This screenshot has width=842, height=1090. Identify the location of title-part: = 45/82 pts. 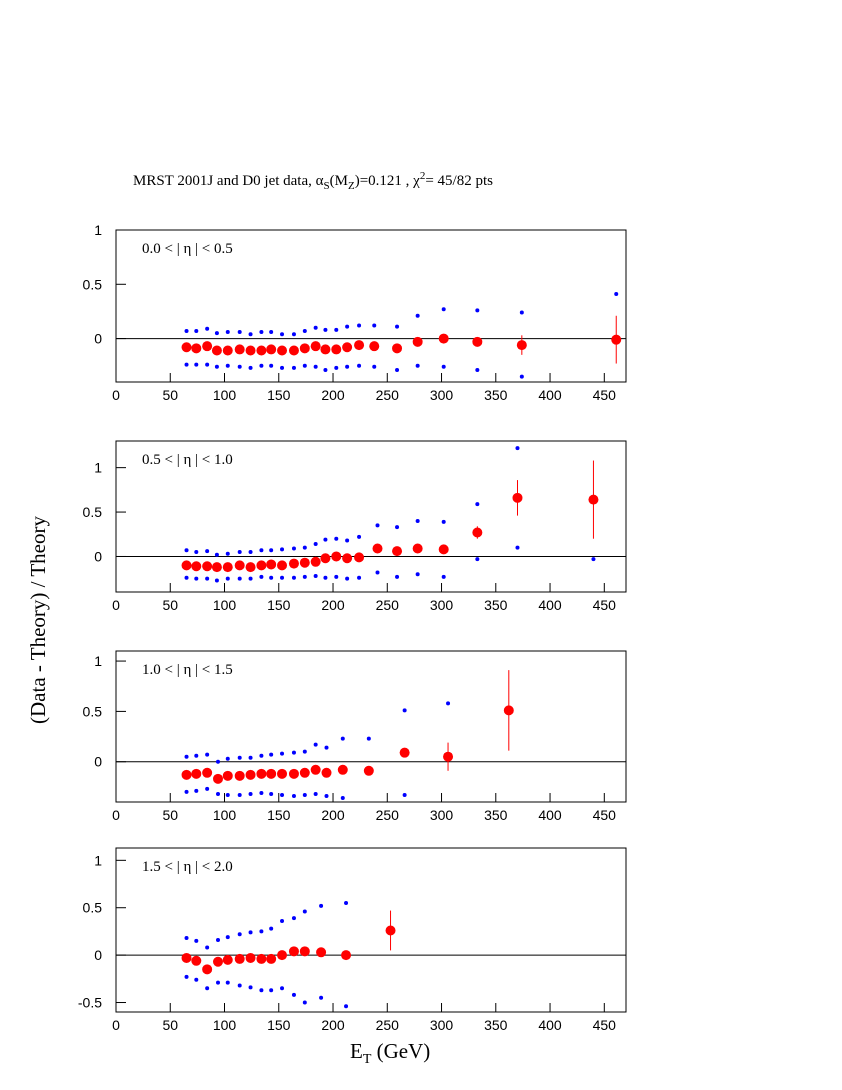
(459, 181).